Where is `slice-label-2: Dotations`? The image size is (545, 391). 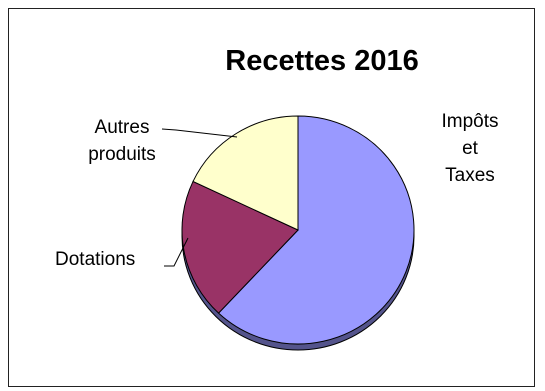
slice-label-2: Dotations is located at coordinates (95, 259).